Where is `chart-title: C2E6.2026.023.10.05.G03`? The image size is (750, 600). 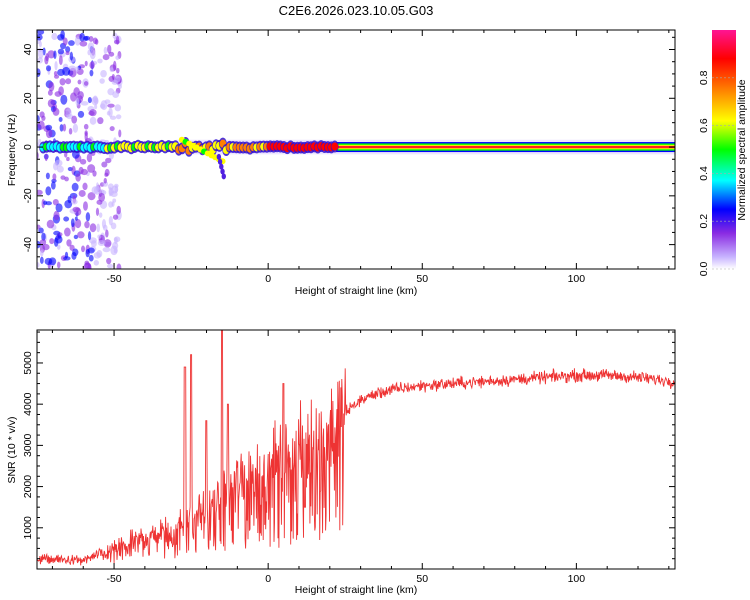
chart-title: C2E6.2026.023.10.05.G03 is located at coordinates (356, 10).